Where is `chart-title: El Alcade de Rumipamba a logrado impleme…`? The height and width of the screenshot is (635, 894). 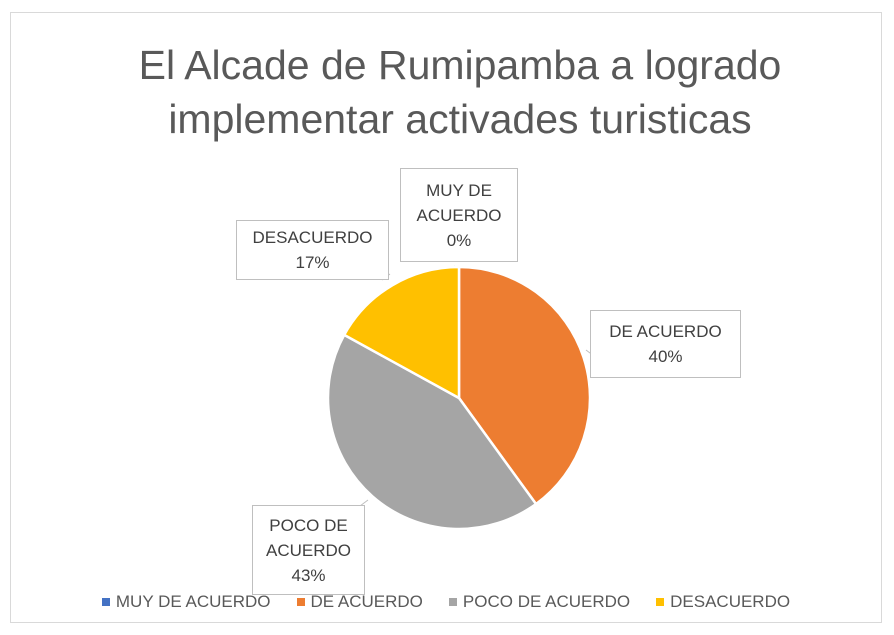
chart-title: El Alcade de Rumipamba a logrado impleme… is located at coordinates (460, 92).